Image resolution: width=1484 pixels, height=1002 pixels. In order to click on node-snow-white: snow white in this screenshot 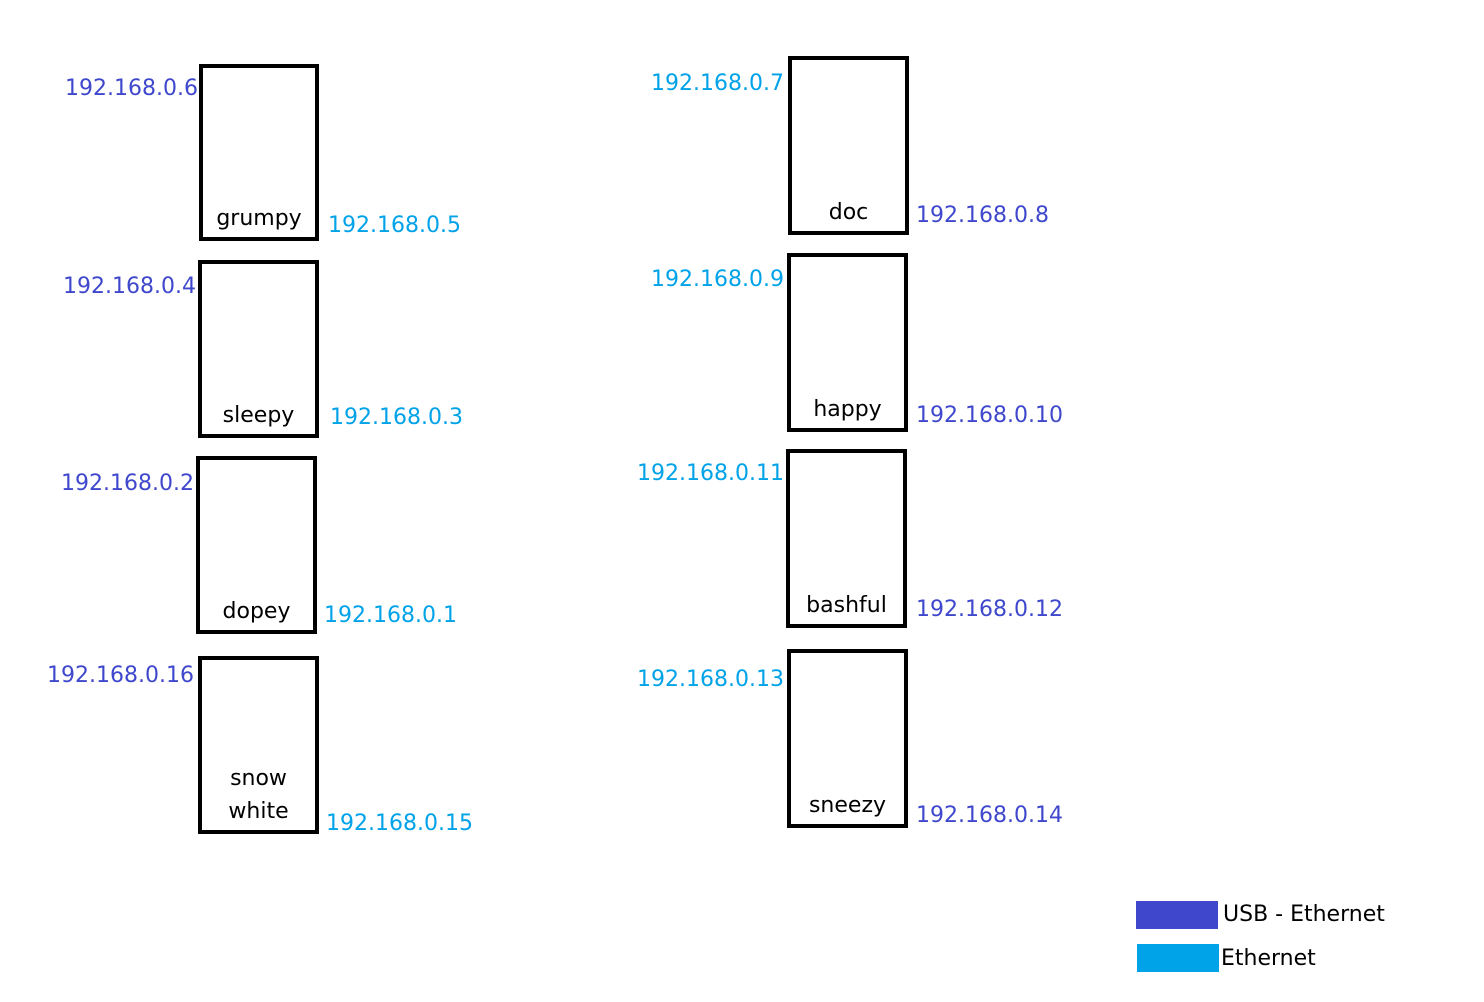, I will do `click(258, 745)`.